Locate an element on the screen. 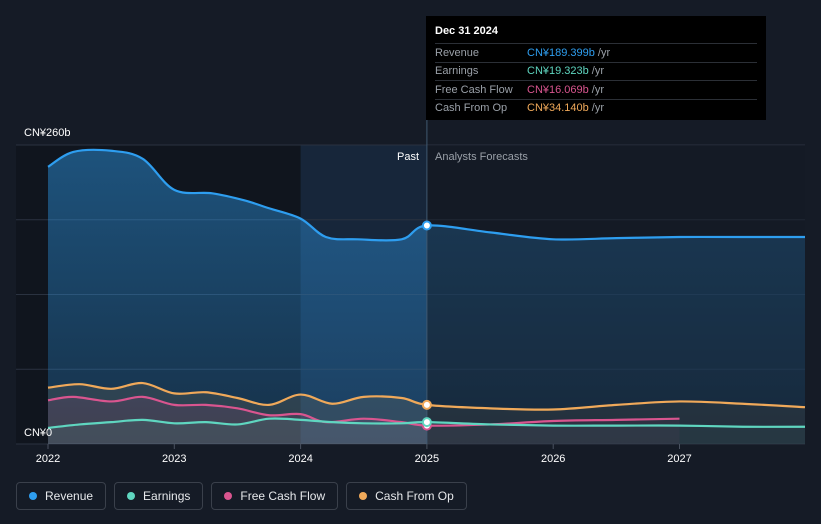  tooltip-value: CN¥189.399b is located at coordinates (561, 52).